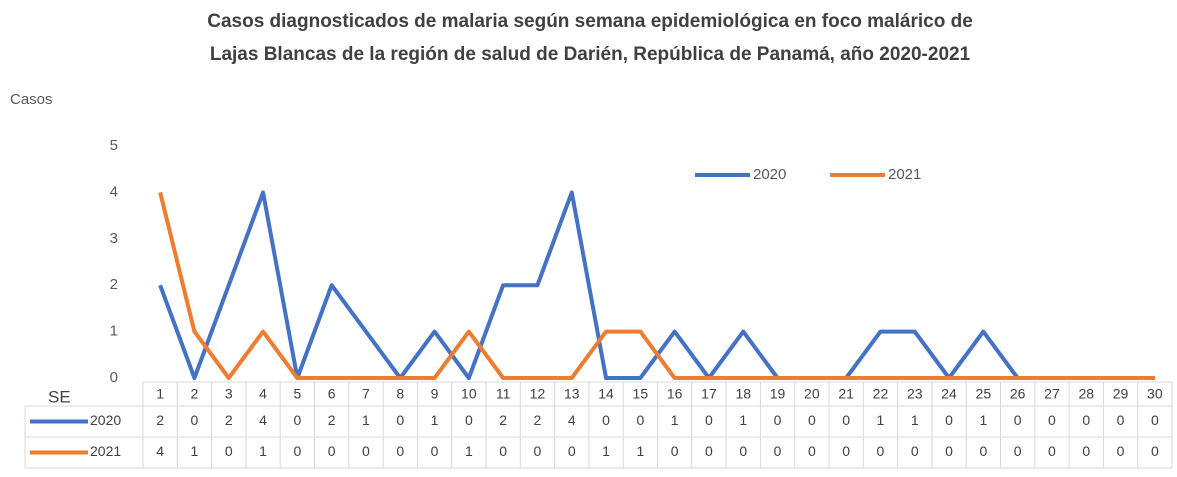 The height and width of the screenshot is (477, 1177). What do you see at coordinates (641, 394) in the screenshot?
I see `x-tick-label: 15` at bounding box center [641, 394].